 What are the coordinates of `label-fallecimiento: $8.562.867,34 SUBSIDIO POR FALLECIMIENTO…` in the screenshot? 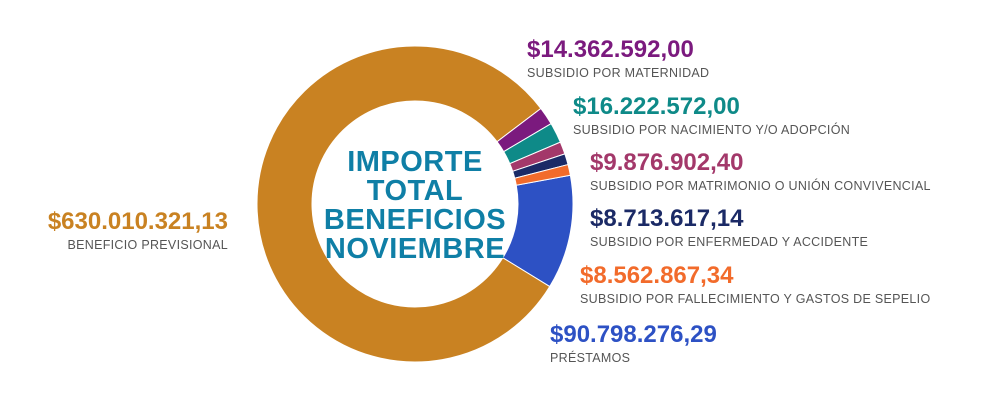 It's located at (755, 284).